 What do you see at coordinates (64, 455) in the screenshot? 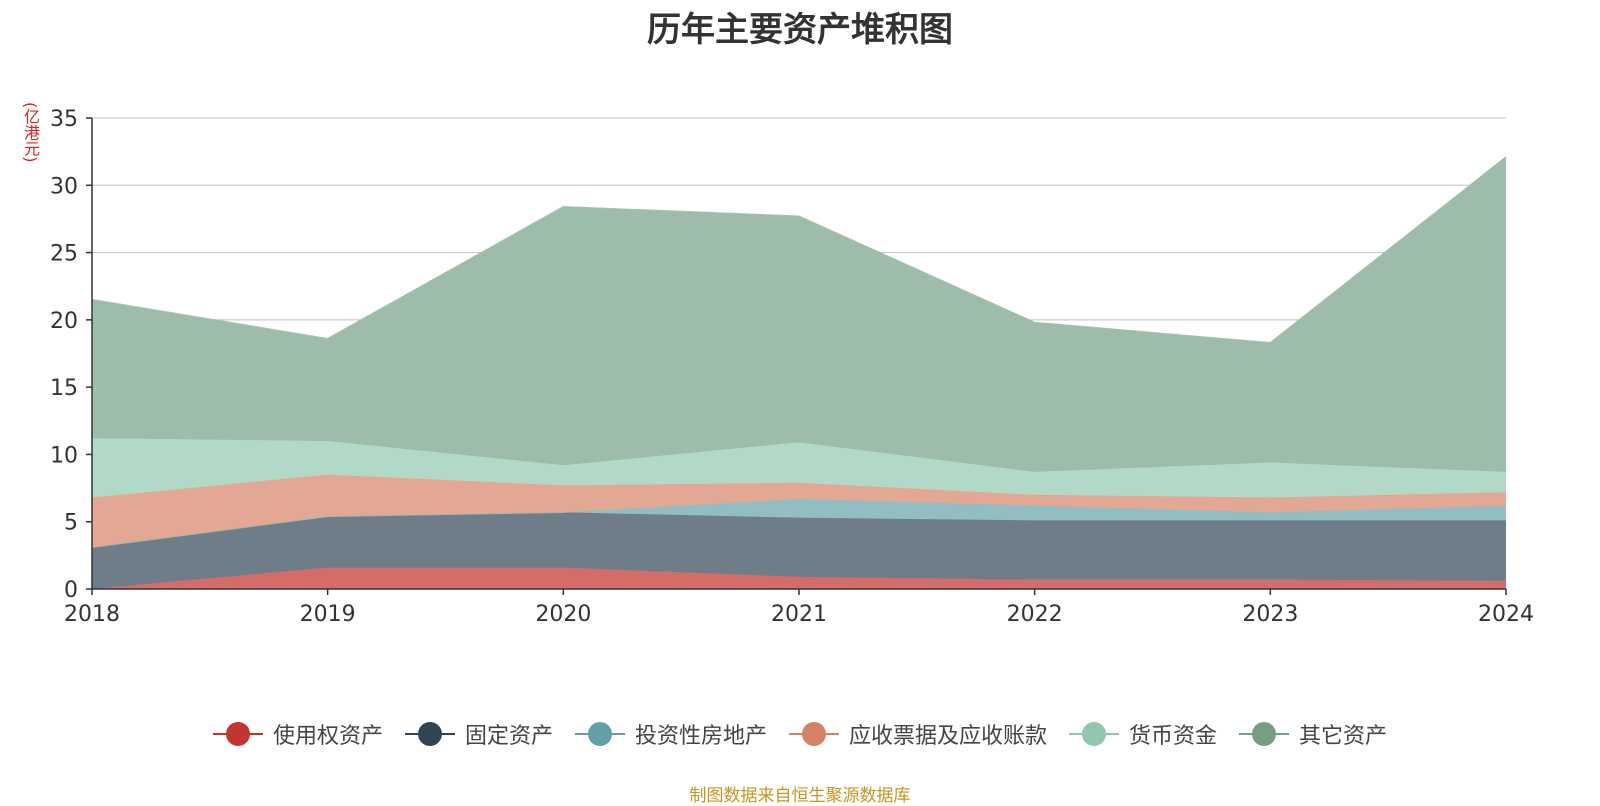
I see `y-tick-label: 10` at bounding box center [64, 455].